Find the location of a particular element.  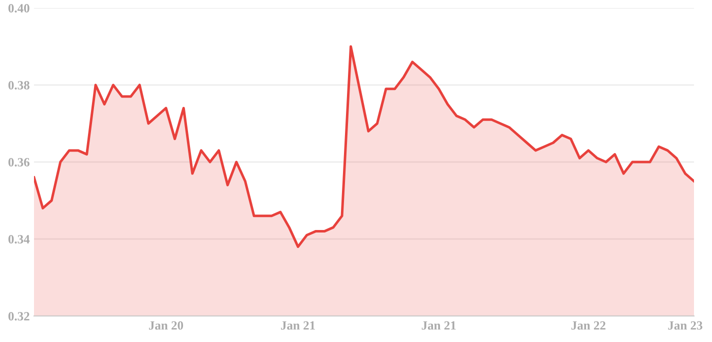

y-tick-label: 0.32 is located at coordinates (19, 316).